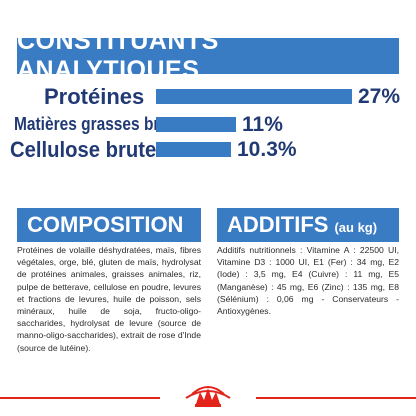  Describe the element at coordinates (356, 227) in the screenshot. I see `additives-subtitle: (au kg)` at that location.